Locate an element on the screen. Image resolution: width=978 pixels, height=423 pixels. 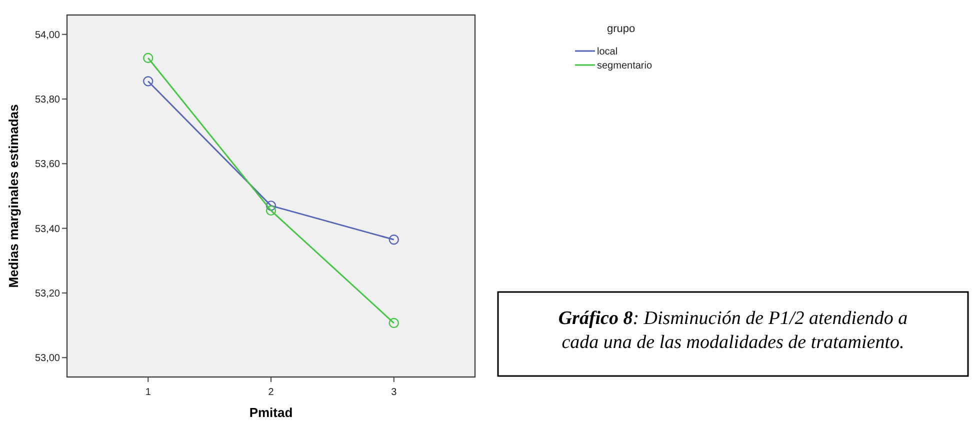
y-tick-label: 53,60 is located at coordinates (47, 164).